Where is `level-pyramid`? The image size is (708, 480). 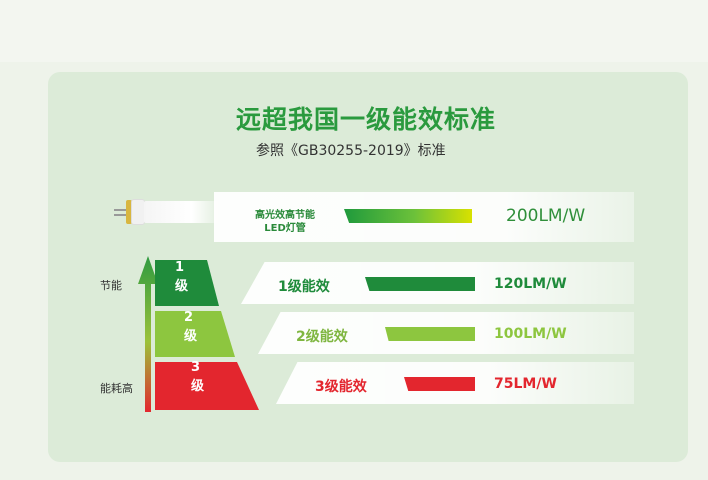
level-pyramid is located at coordinates (207, 335).